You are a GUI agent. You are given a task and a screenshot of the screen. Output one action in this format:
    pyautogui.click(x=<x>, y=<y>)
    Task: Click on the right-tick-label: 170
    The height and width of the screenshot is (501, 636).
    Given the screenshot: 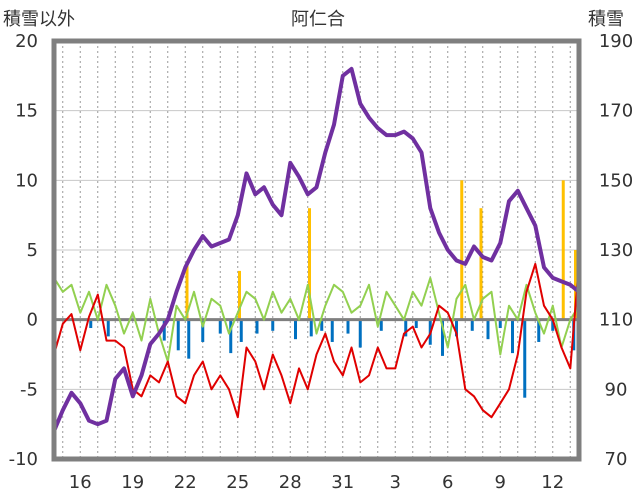 What is the action you would take?
    pyautogui.click(x=616, y=111)
    